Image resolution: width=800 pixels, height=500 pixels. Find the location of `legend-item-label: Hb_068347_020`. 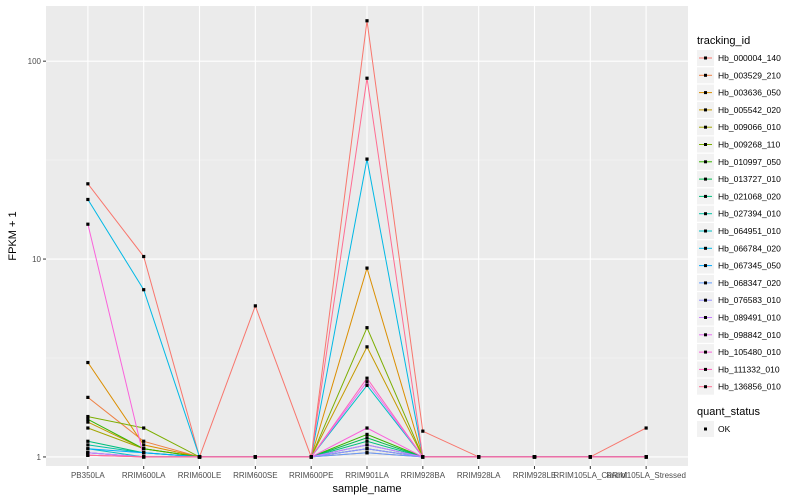

legend-item-label: Hb_068347_020 is located at coordinates (749, 283).